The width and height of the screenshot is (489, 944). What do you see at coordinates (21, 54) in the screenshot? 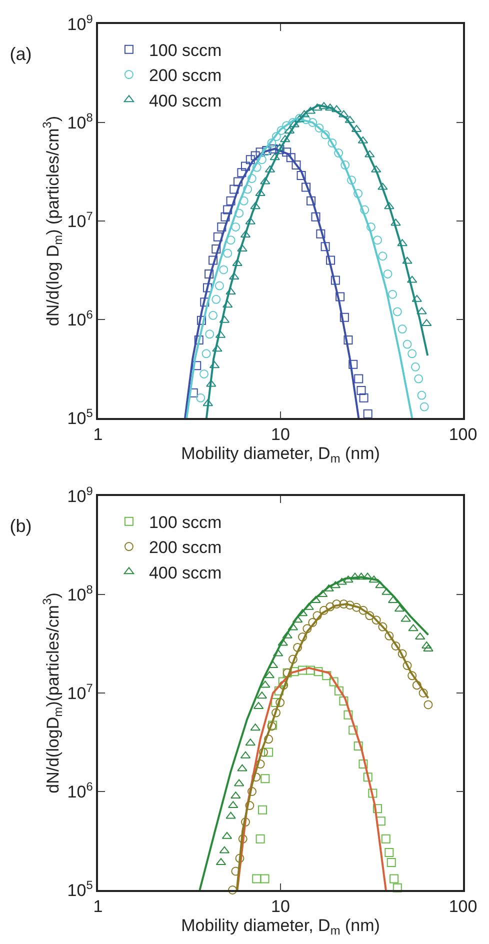
I see `text: (a)` at bounding box center [21, 54].